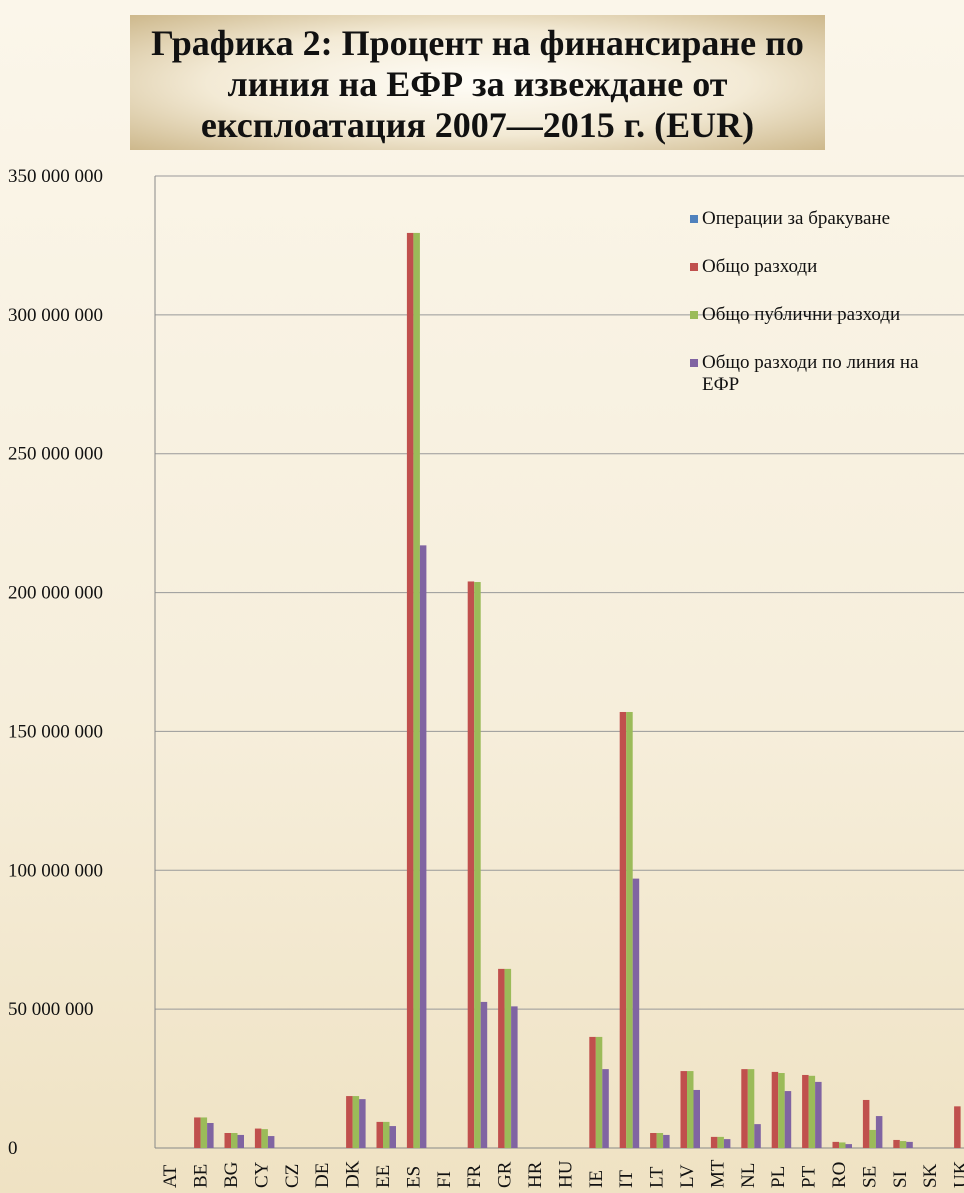 This screenshot has width=964, height=1193. What do you see at coordinates (809, 1176) in the screenshot?
I see `x-tick-label: PT` at bounding box center [809, 1176].